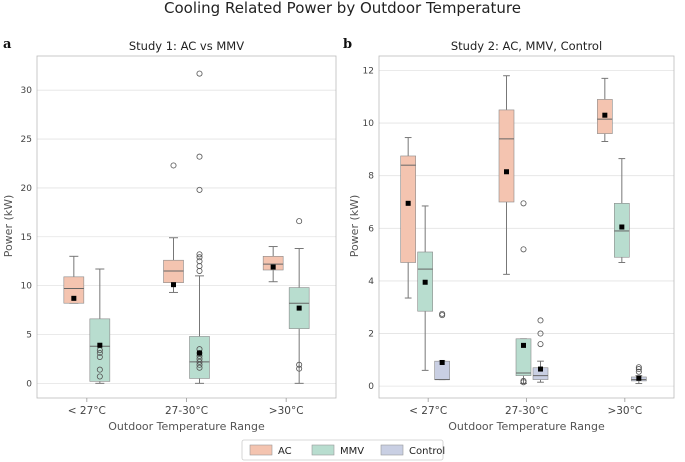  What do you see at coordinates (442, 362) in the screenshot?
I see `box-control-27-c-mean-marker` at bounding box center [442, 362].